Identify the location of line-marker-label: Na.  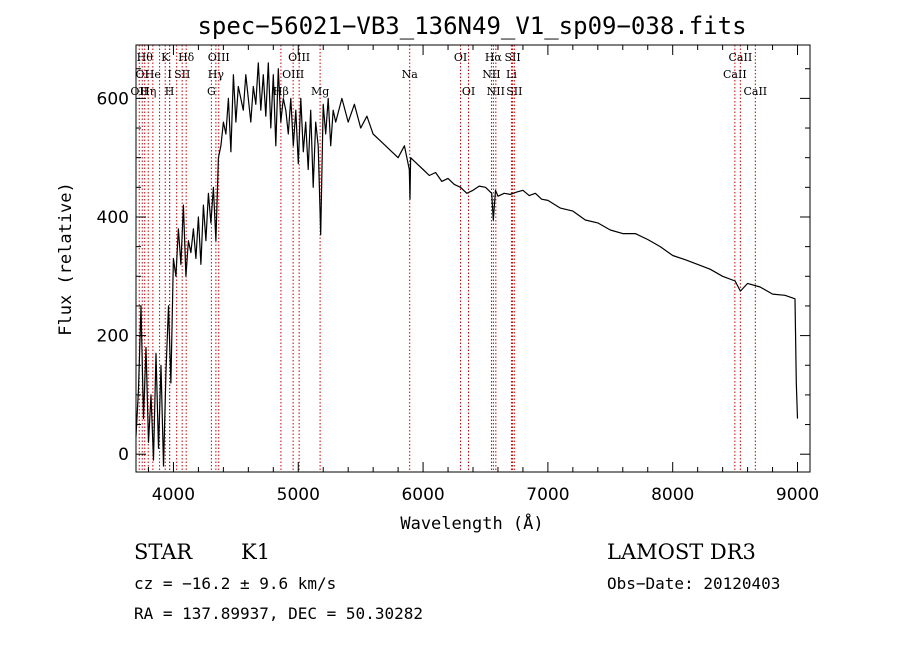
(410, 74).